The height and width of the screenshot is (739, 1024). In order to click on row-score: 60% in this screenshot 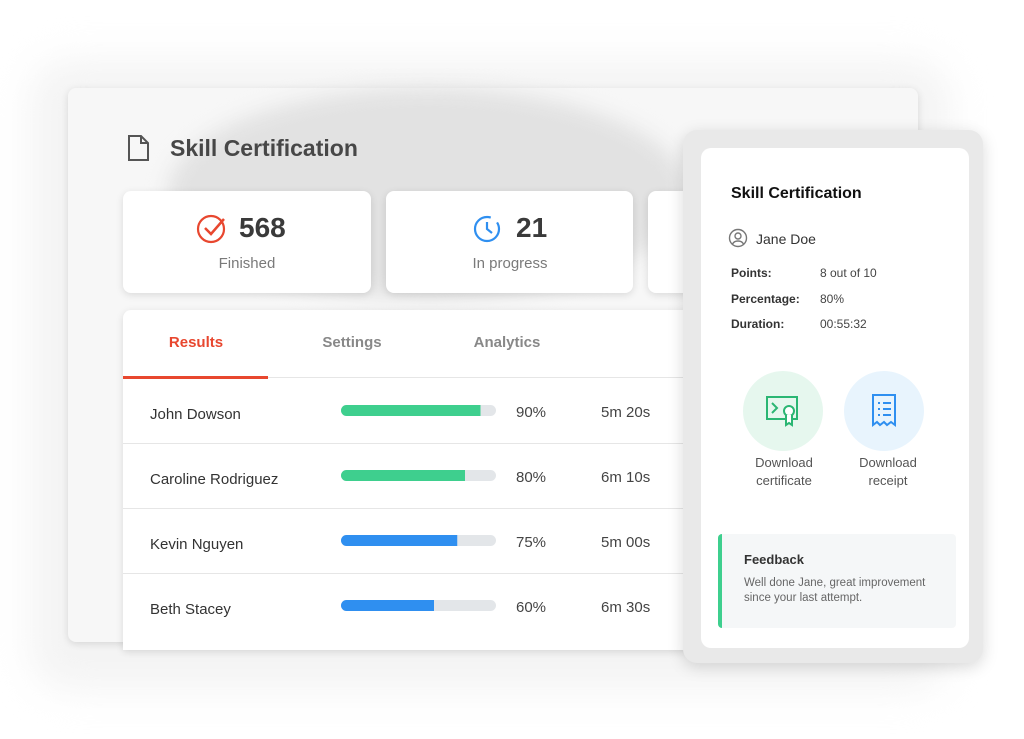, I will do `click(531, 607)`.